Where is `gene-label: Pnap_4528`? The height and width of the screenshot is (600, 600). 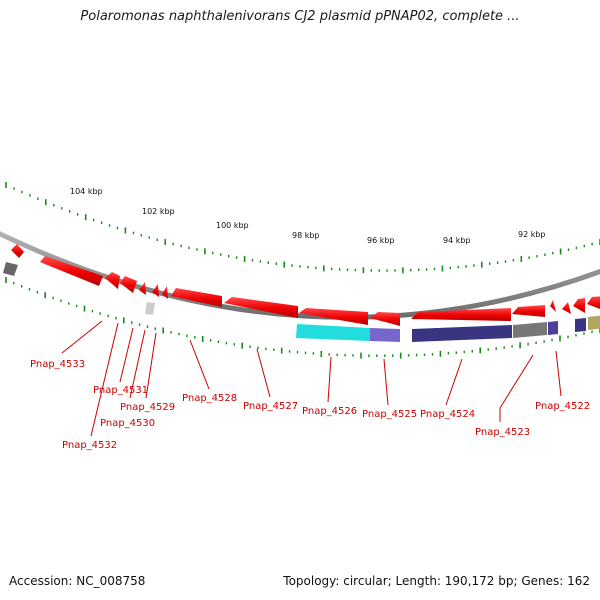
gene-label: Pnap_4528 is located at coordinates (209, 398).